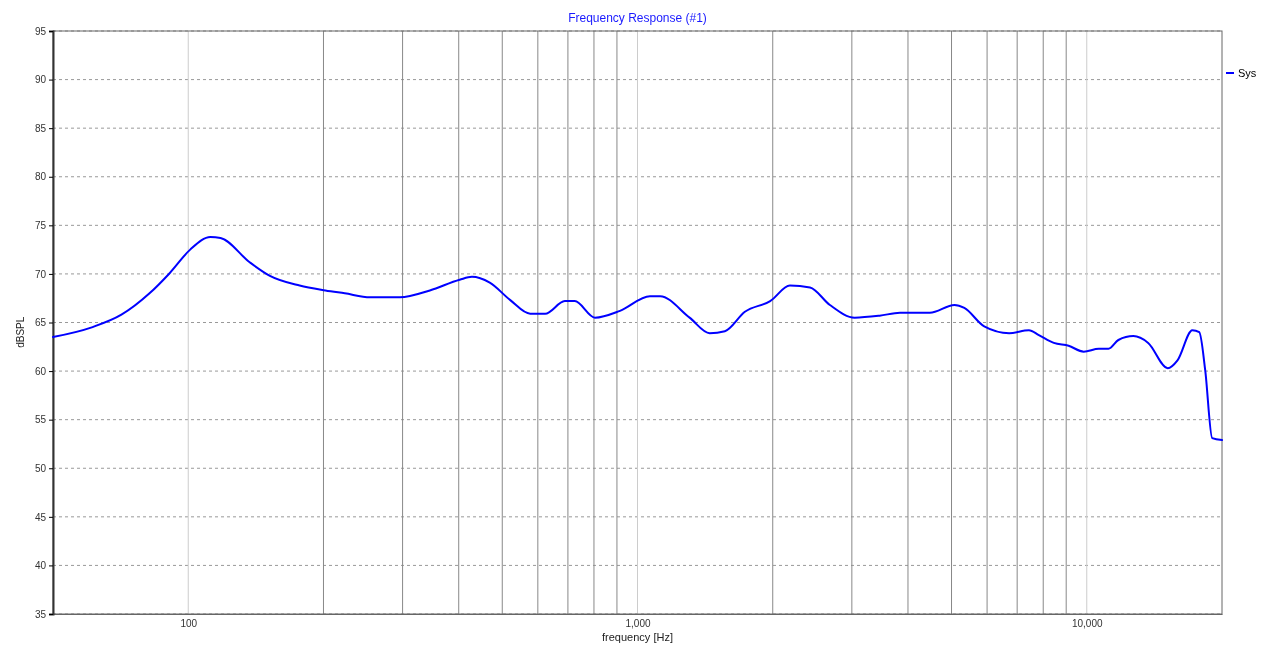  Describe the element at coordinates (40, 80) in the screenshot. I see `y-tick-label: 90` at that location.